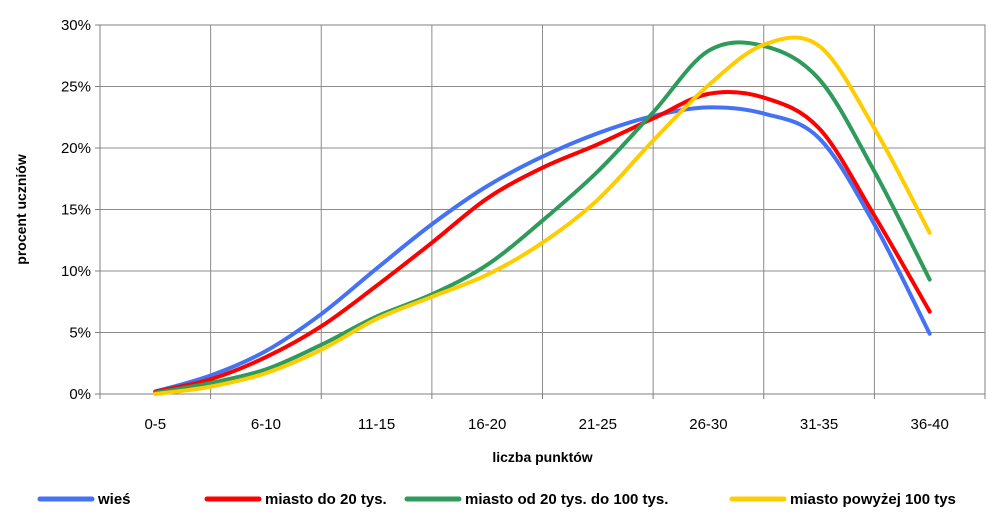 The image size is (997, 515). I want to click on x-tick-label: 21-25, so click(598, 424).